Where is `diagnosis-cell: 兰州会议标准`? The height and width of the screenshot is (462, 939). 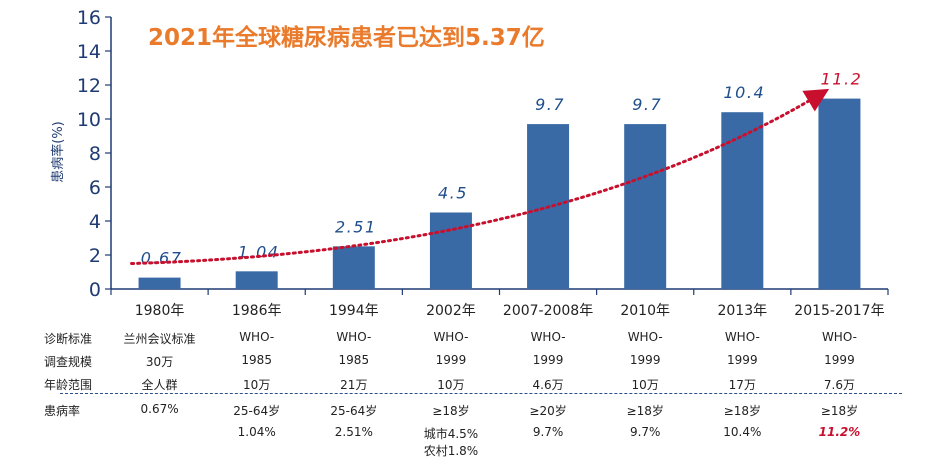 diagnosis-cell: 兰州会议标准 is located at coordinates (159, 339).